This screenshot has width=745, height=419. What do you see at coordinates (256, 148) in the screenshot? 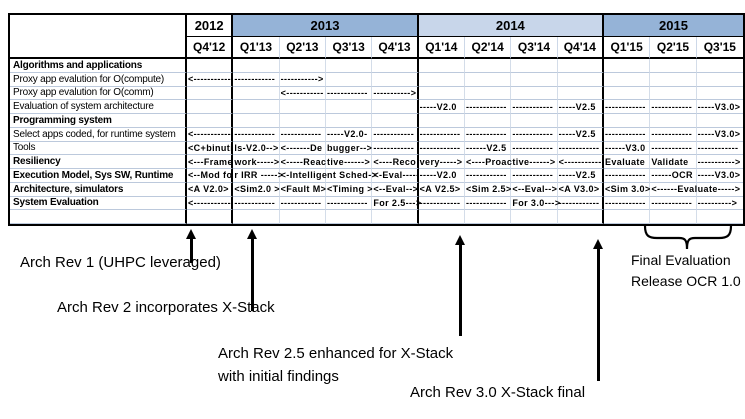
I see `timeline-cell: ls-V2.0-->` at bounding box center [256, 148].